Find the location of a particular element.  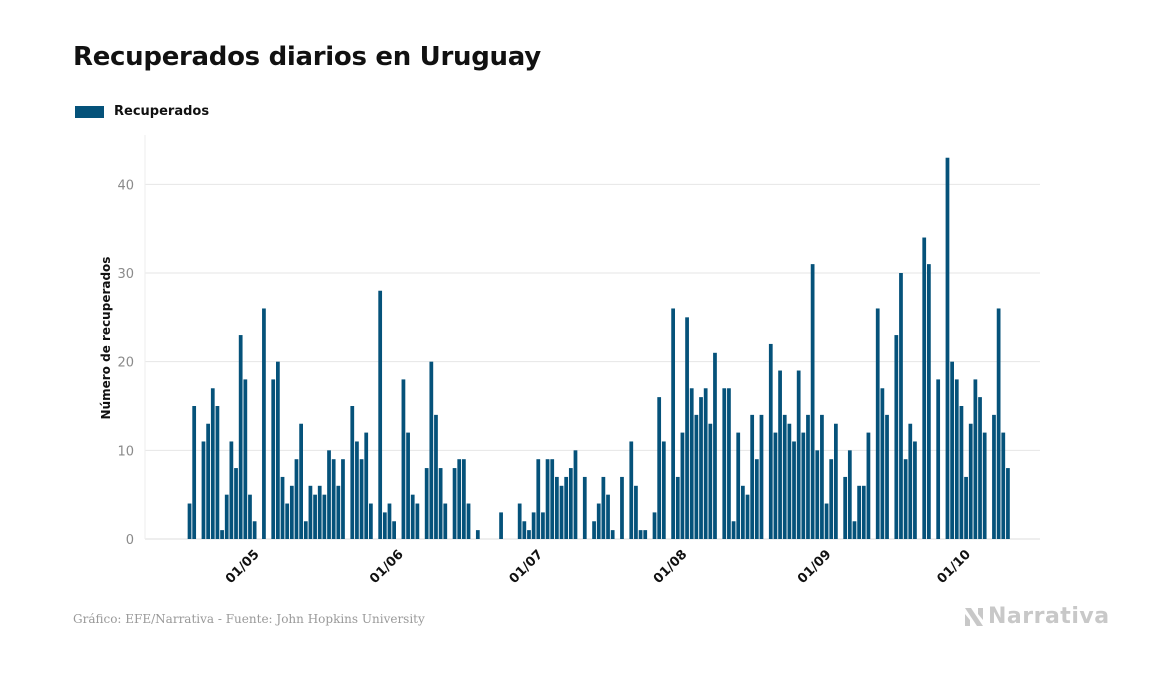

legend-label: Recuperados is located at coordinates (162, 111).